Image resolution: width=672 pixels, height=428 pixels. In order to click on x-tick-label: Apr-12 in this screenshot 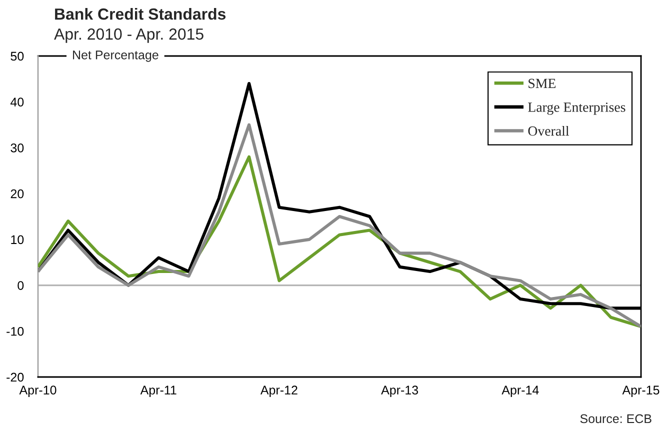, I will do `click(279, 391)`.